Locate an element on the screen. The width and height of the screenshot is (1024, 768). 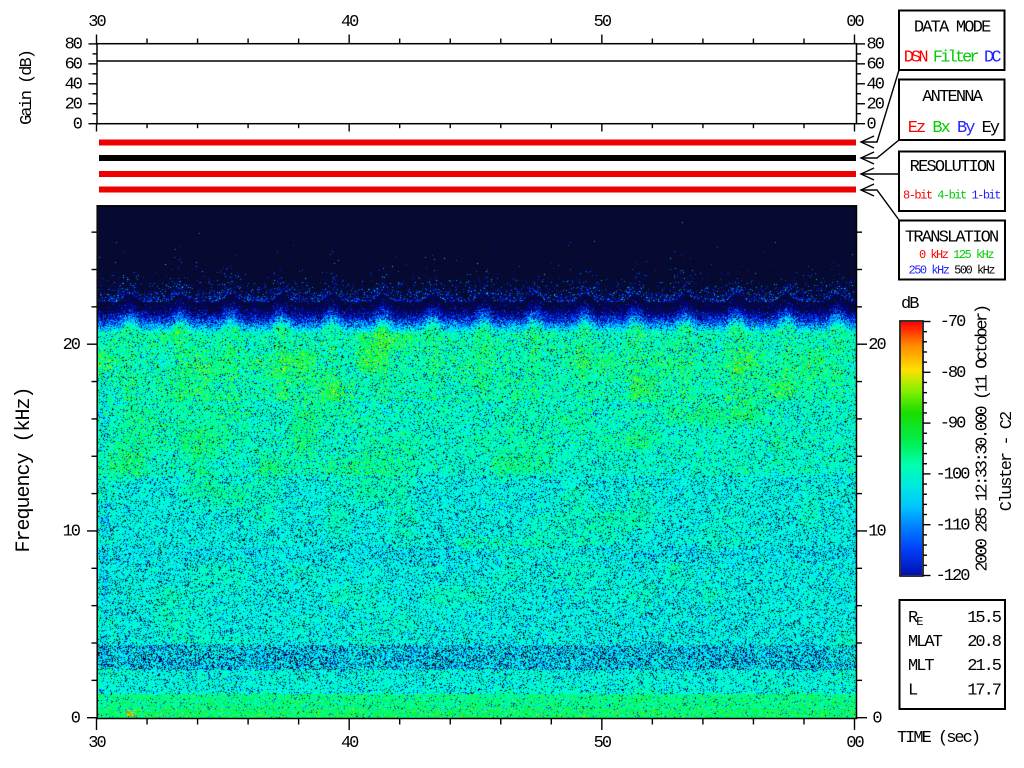
svg-text: -80 is located at coordinates (953, 373).